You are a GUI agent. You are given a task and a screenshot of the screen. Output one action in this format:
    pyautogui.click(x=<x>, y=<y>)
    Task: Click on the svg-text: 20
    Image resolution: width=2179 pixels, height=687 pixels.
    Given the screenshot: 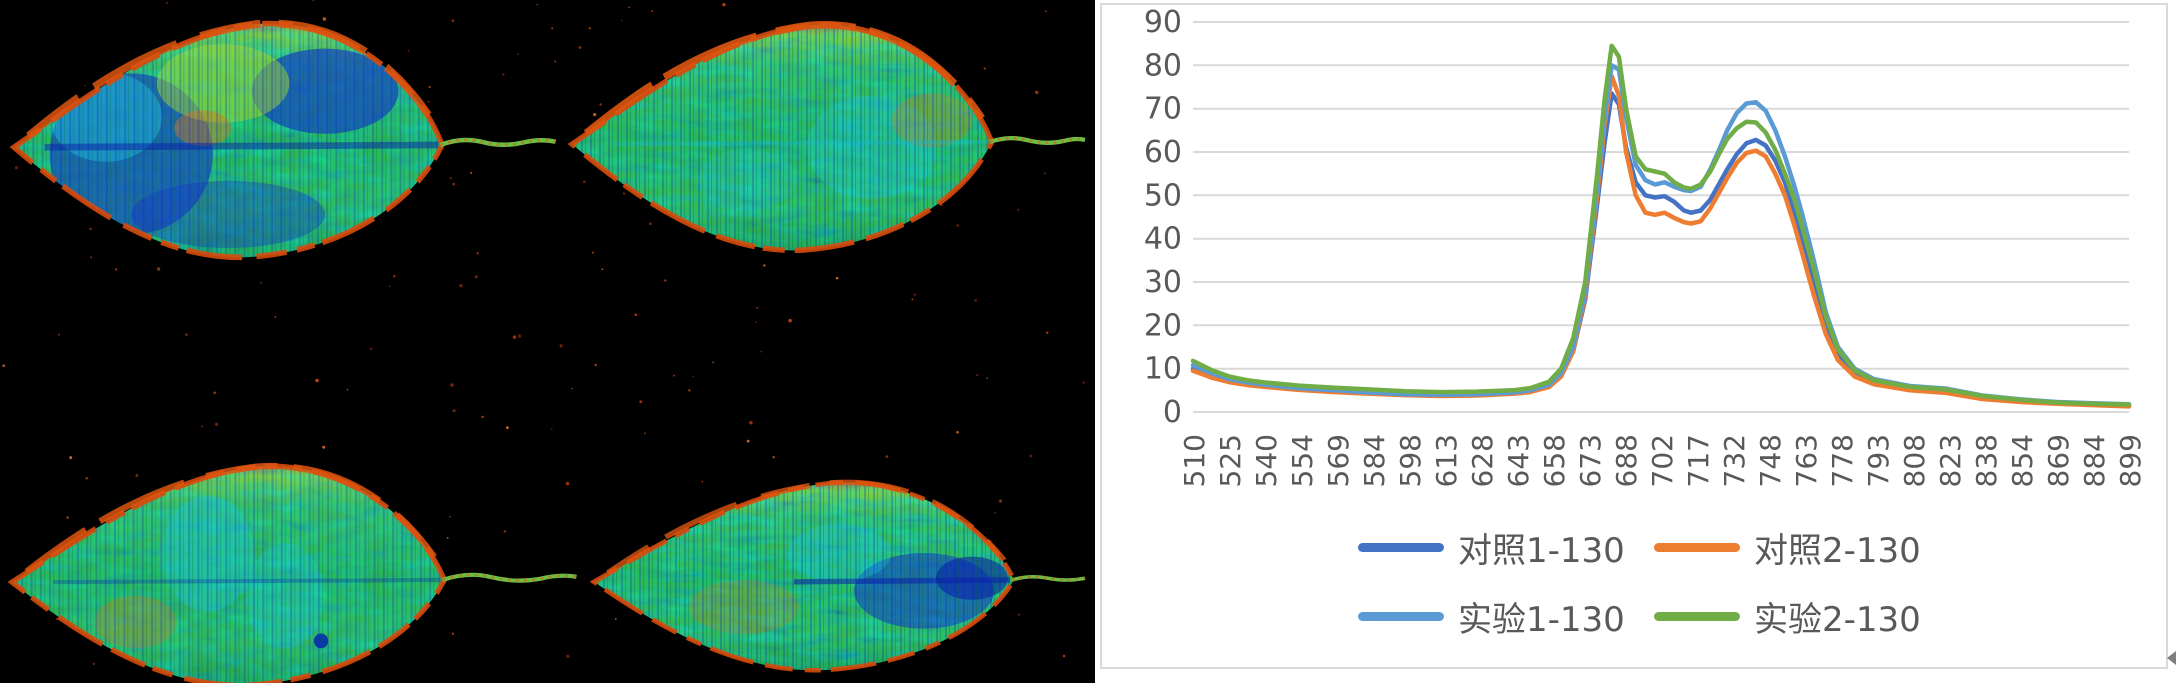 What is the action you would take?
    pyautogui.click(x=1163, y=325)
    